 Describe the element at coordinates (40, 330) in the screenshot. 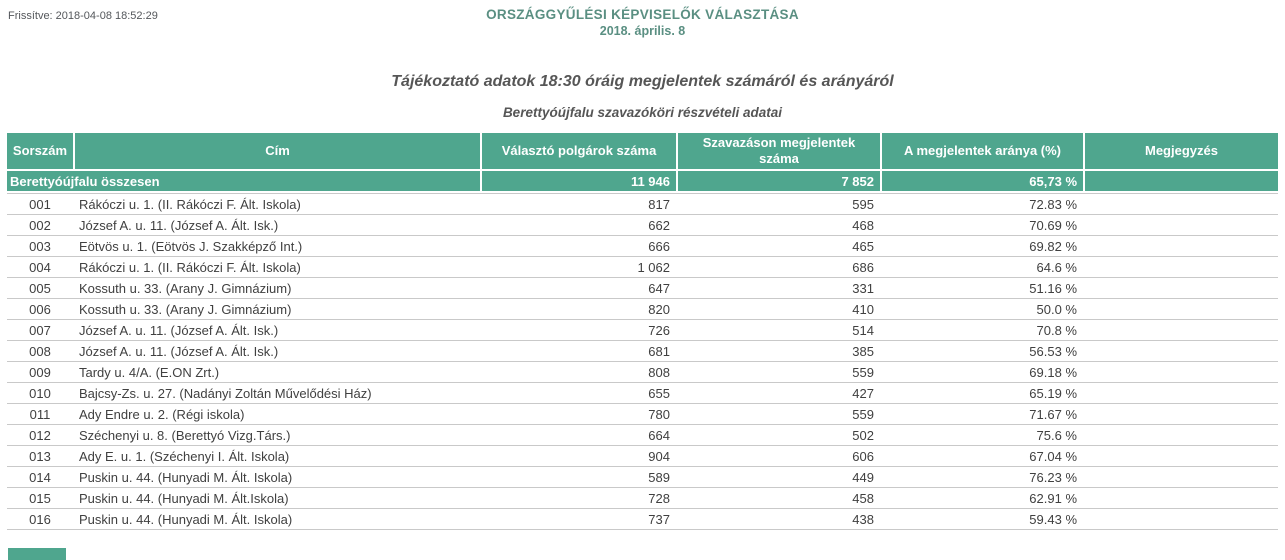

I see `cell-sorszam: 007` at that location.